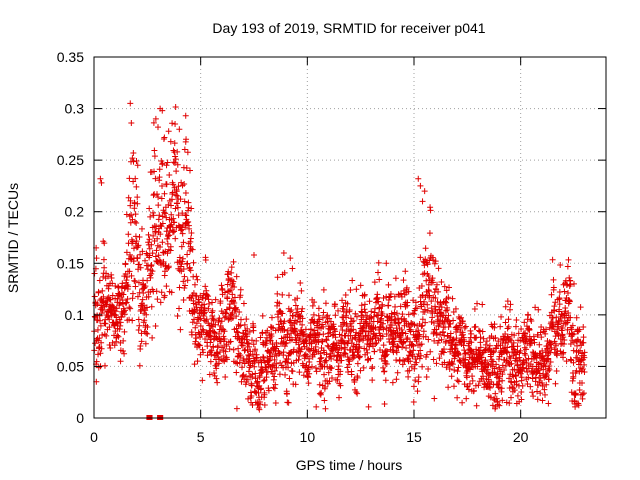  What do you see at coordinates (70, 57) in the screenshot?
I see `y-tick-label: 0.35` at bounding box center [70, 57].